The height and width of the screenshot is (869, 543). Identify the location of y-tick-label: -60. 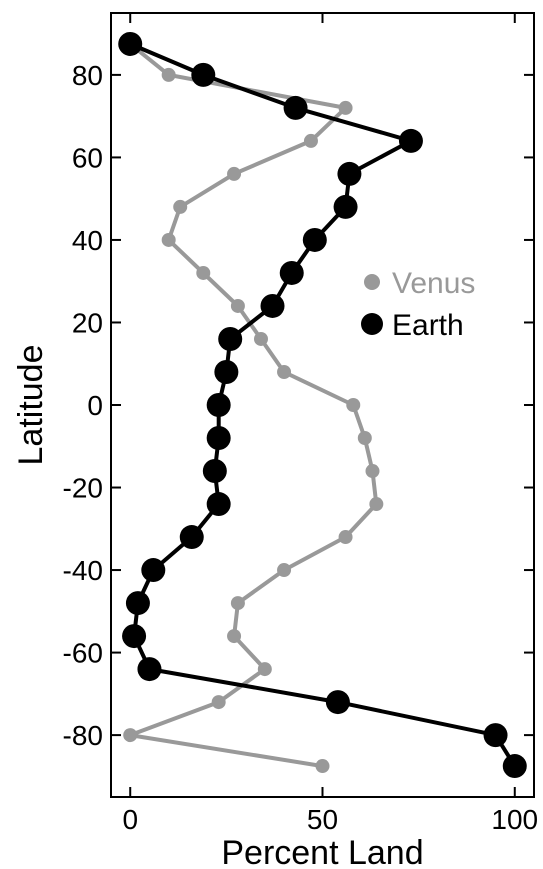
(83, 653).